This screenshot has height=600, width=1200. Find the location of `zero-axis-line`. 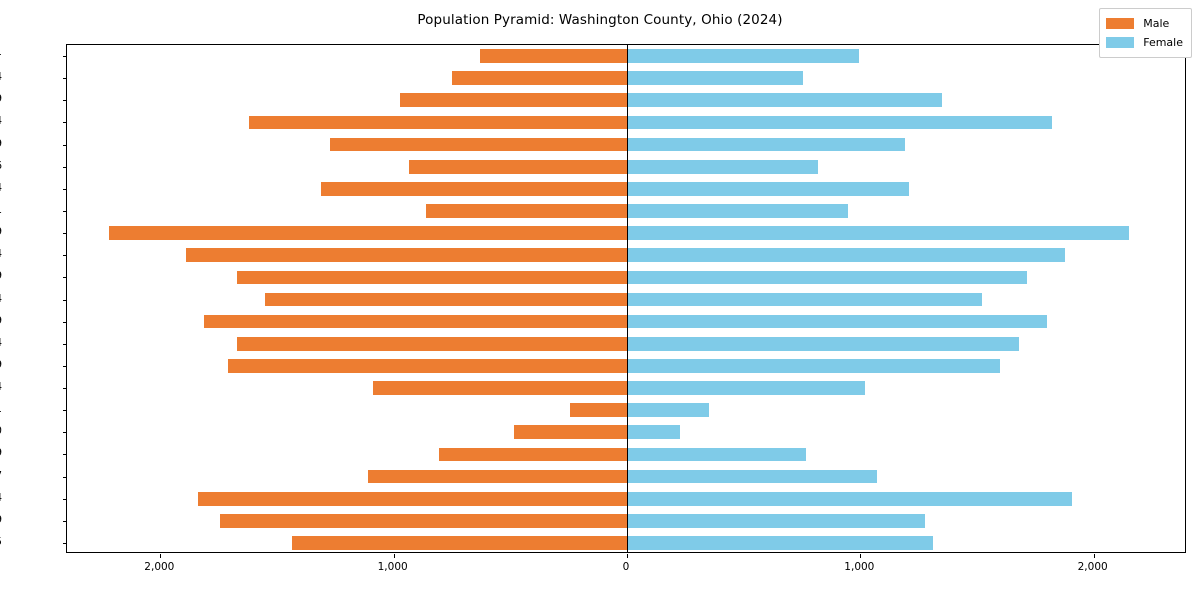

zero-axis-line is located at coordinates (627, 298).